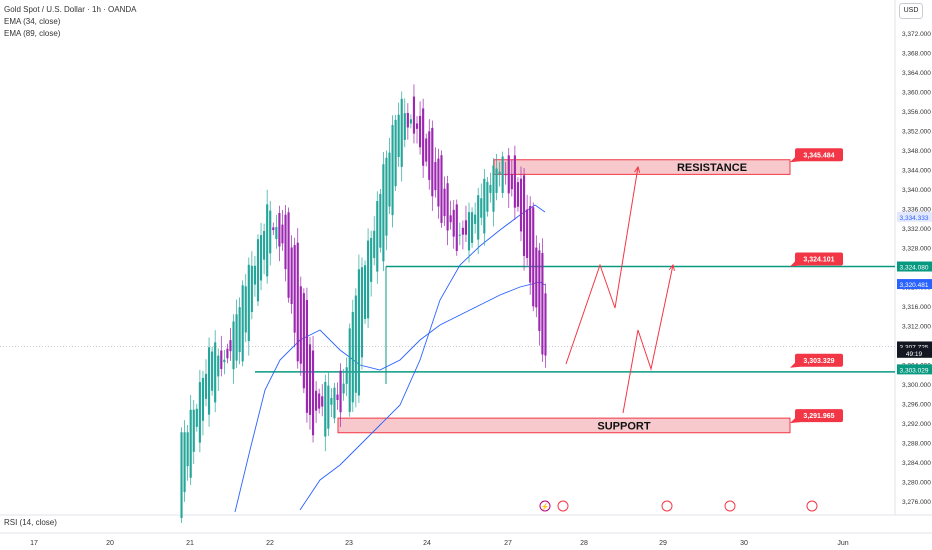 The image size is (932, 550). Describe the element at coordinates (916, 405) in the screenshot. I see `price-tick-label: 3,296.000` at that location.